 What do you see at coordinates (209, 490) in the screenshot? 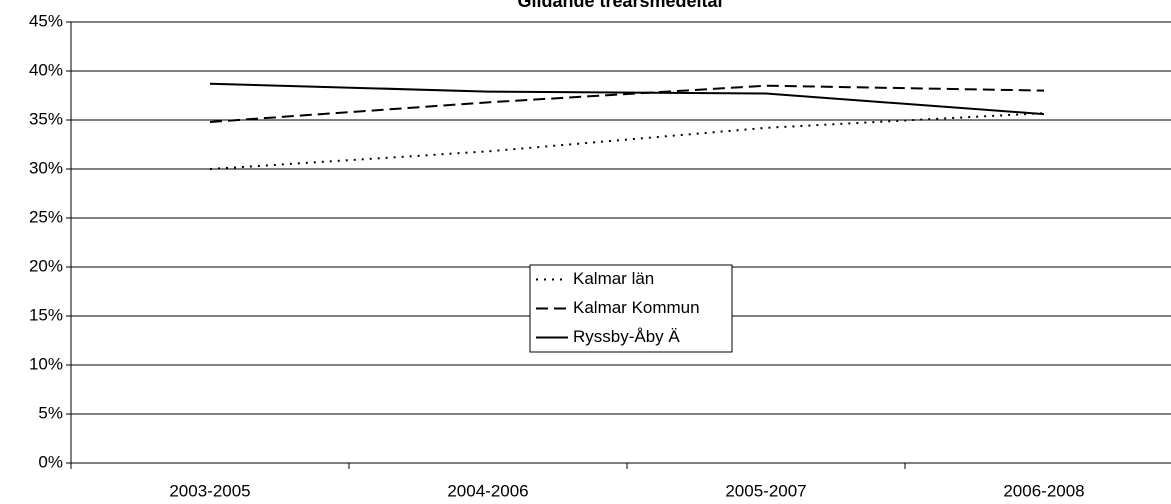
I see `x-tick-label: 2003-2005` at bounding box center [209, 490].